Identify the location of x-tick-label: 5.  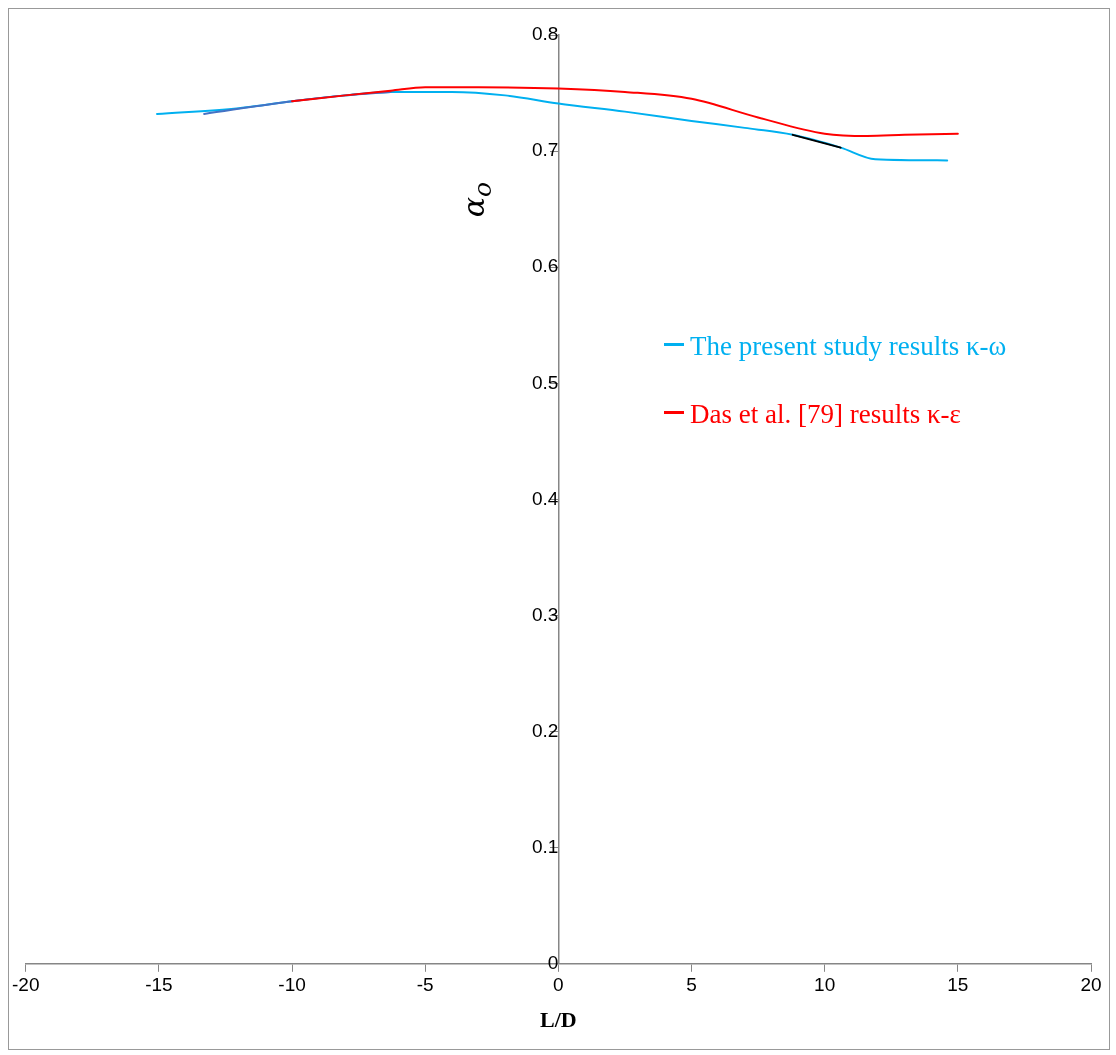
(691, 985).